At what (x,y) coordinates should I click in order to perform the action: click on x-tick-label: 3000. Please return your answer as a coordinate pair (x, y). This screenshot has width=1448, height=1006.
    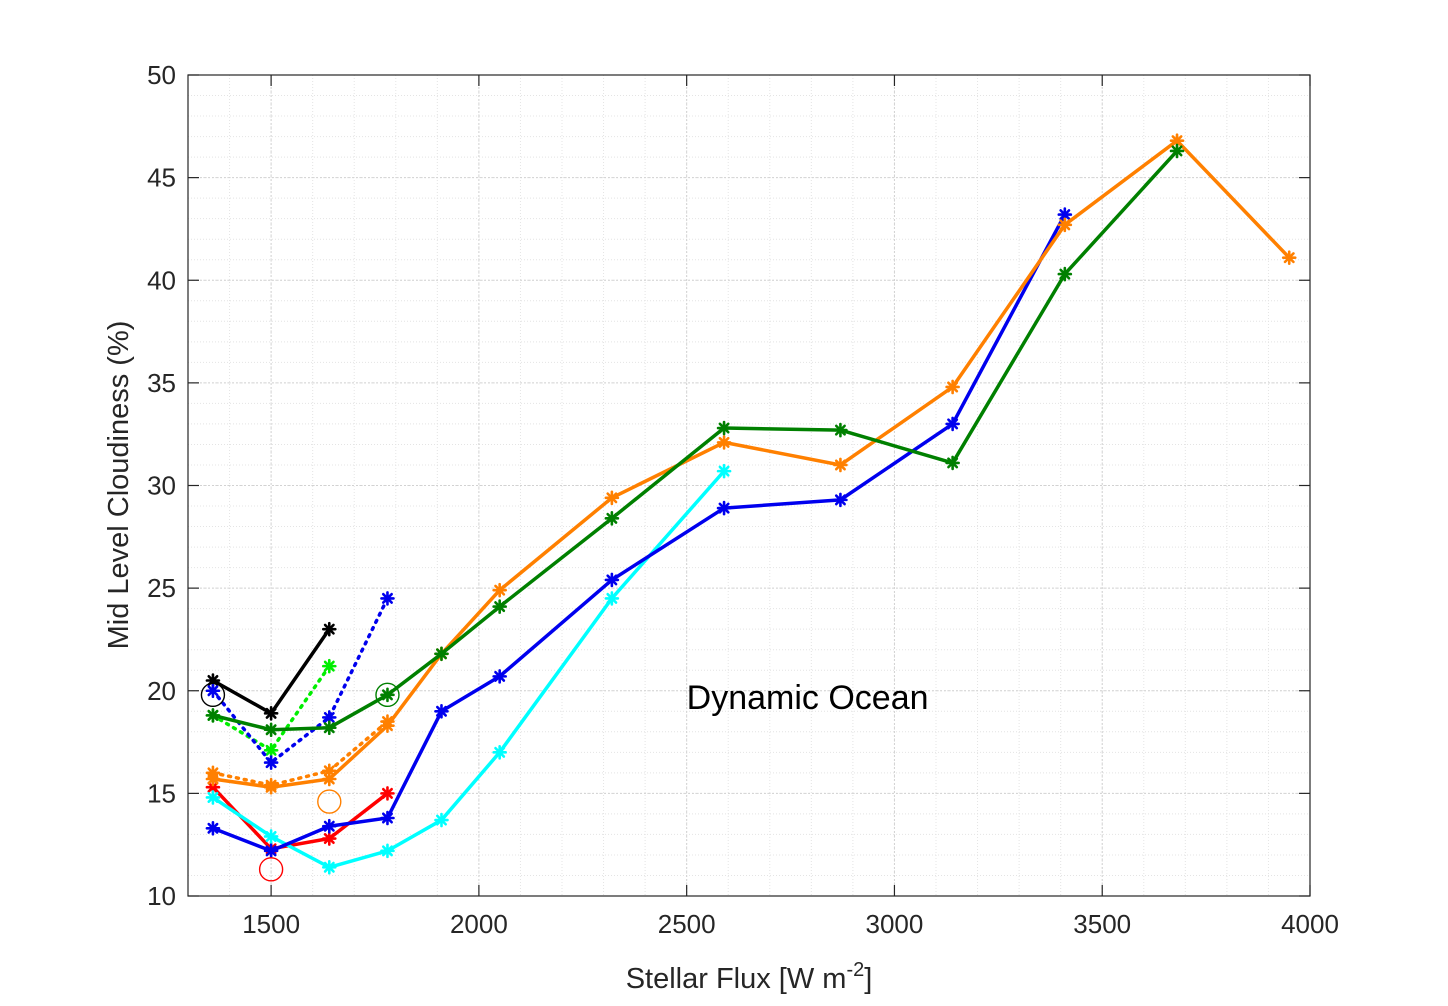
    Looking at the image, I should click on (895, 924).